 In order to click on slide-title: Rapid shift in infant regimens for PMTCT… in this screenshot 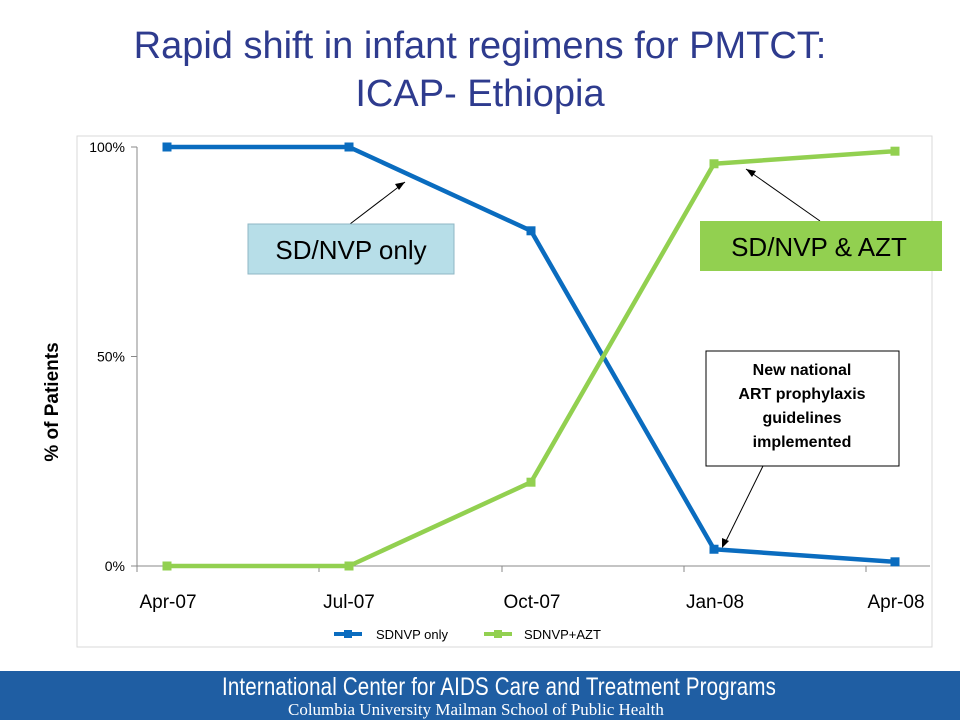, I will do `click(480, 70)`.